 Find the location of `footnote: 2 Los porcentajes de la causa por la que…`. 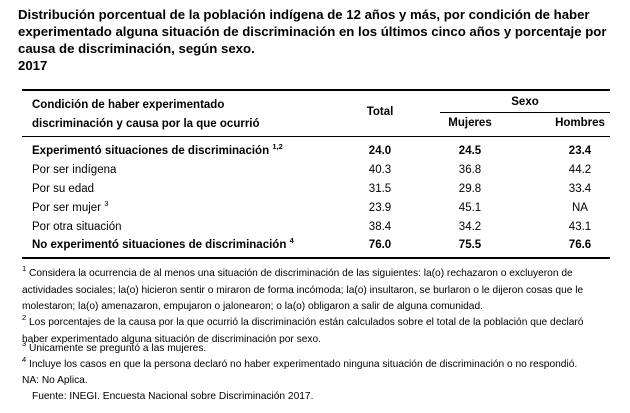

footnote: 2 Los porcentajes de la causa por la que… is located at coordinates (316, 330).